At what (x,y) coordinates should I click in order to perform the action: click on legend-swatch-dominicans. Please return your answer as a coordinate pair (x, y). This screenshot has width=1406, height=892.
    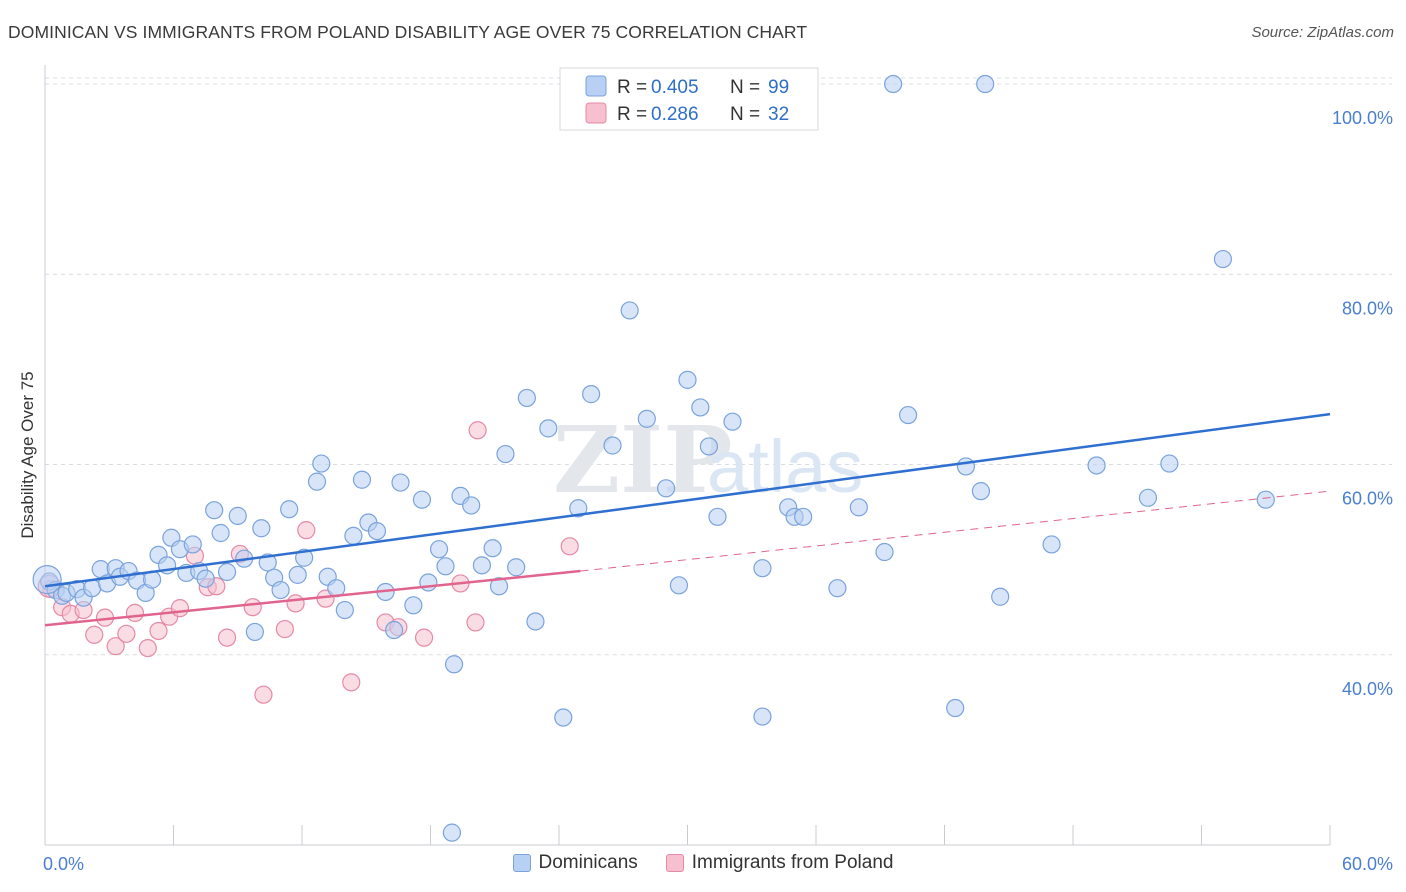
    Looking at the image, I should click on (521, 863).